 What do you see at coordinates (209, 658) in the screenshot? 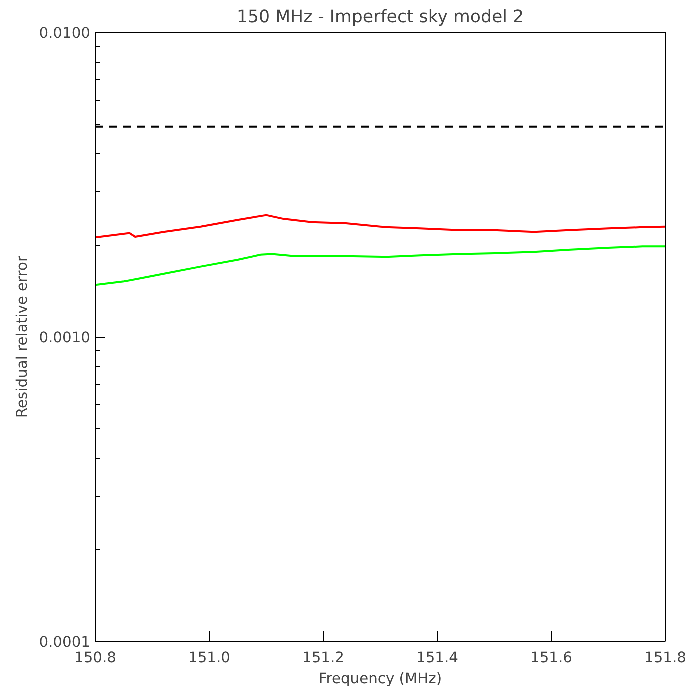
I see `x-tick-label: 151.0` at bounding box center [209, 658].